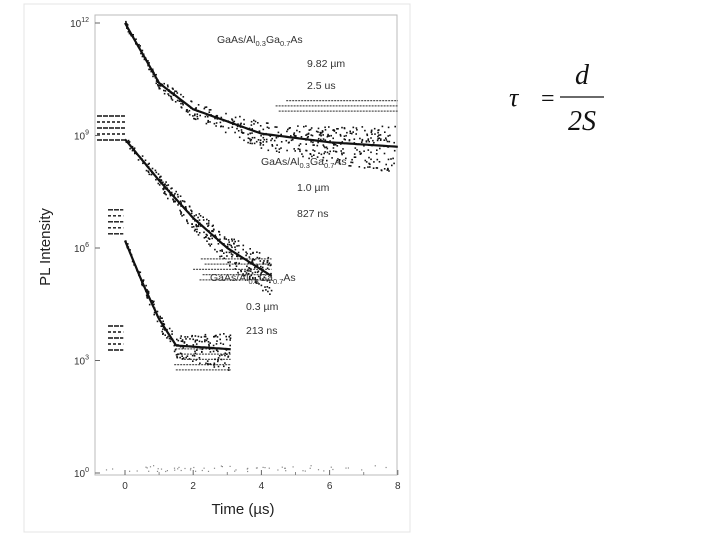  What do you see at coordinates (45, 247) in the screenshot?
I see `y-axis-title: PL Intensity` at bounding box center [45, 247].